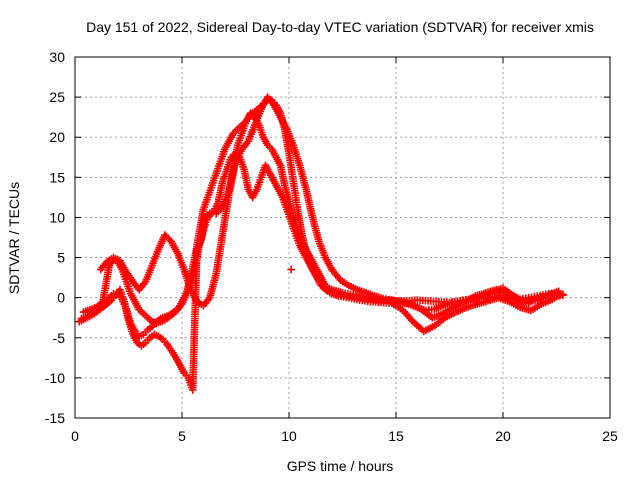  Describe the element at coordinates (57, 57) in the screenshot. I see `y-tick-label: 30` at that location.